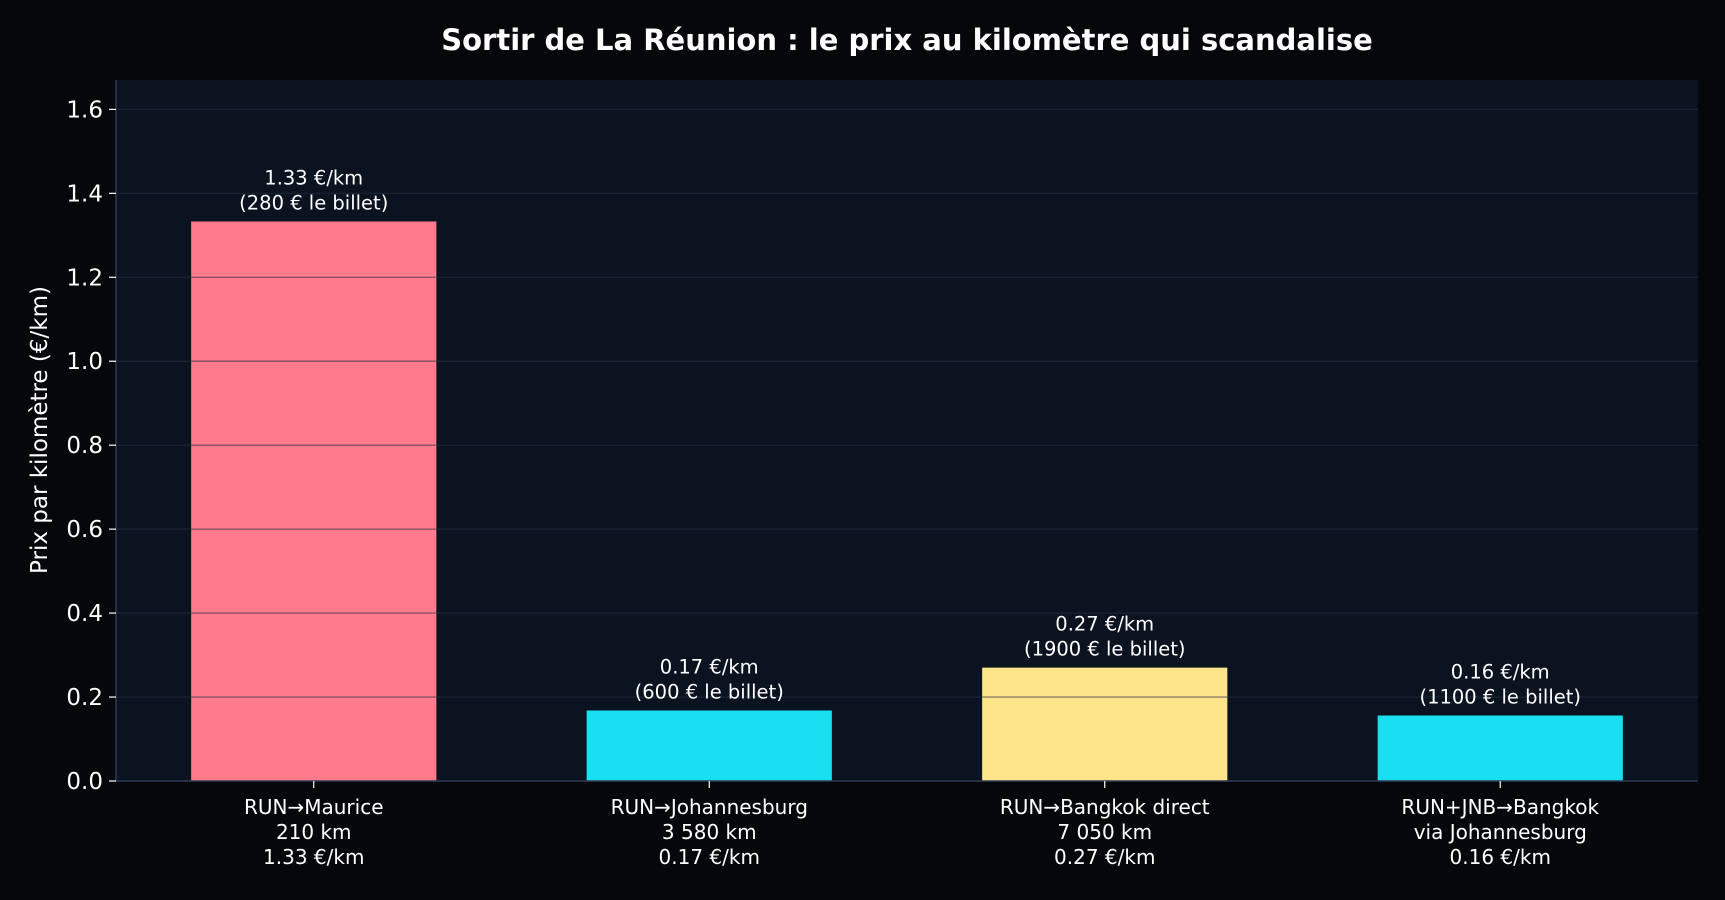 The width and height of the screenshot is (1725, 900). Describe the element at coordinates (84, 278) in the screenshot. I see `y-tick-label: 1.2` at that location.